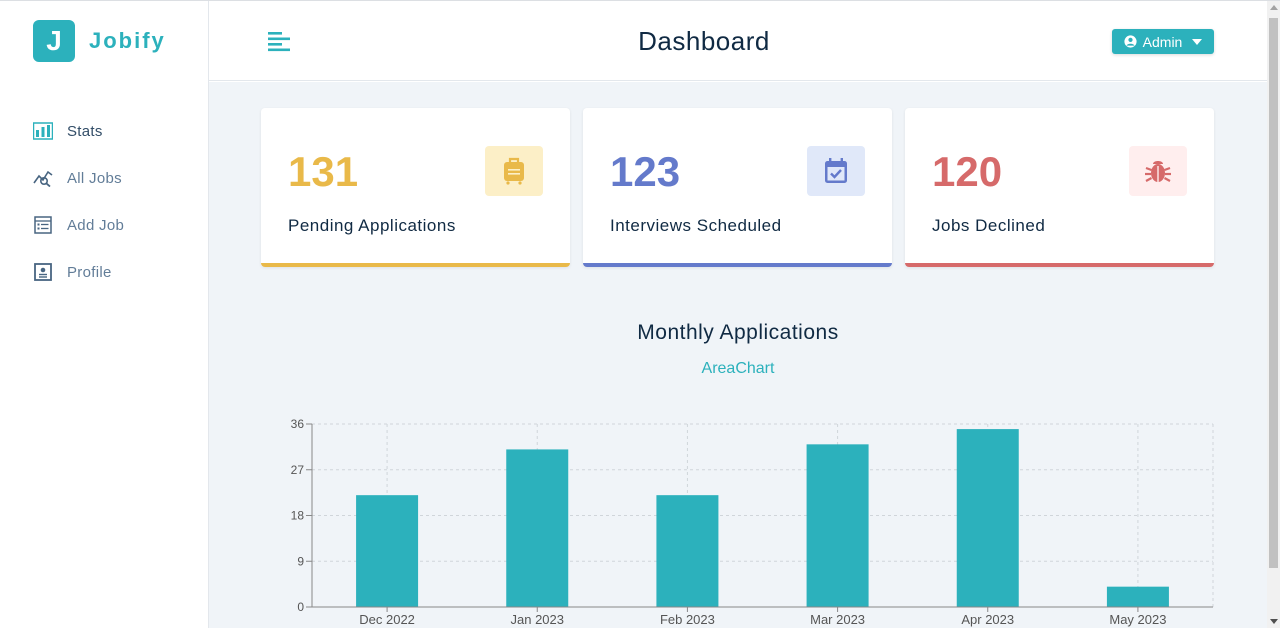  What do you see at coordinates (1158, 171) in the screenshot?
I see `bug-icon` at bounding box center [1158, 171].